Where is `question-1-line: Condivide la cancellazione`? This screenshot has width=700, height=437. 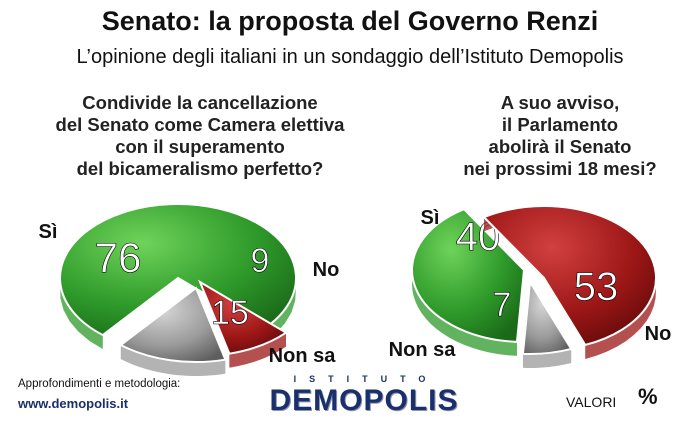 question-1-line: Condivide la cancellazione is located at coordinates (200, 102).